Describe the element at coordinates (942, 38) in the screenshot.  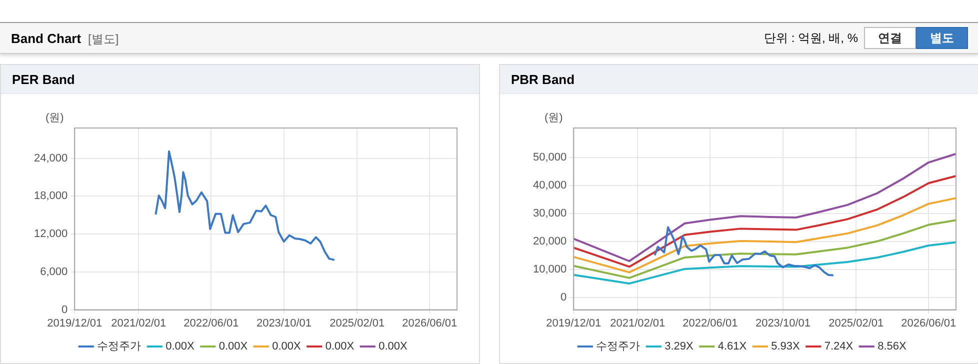
I see `text: 별도` at that location.